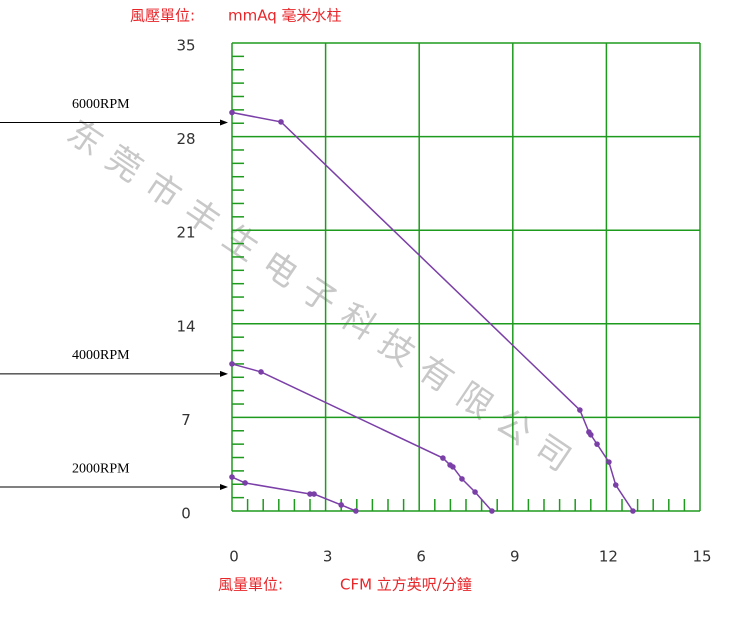  I want to click on x-tick-label: 12, so click(608, 557).